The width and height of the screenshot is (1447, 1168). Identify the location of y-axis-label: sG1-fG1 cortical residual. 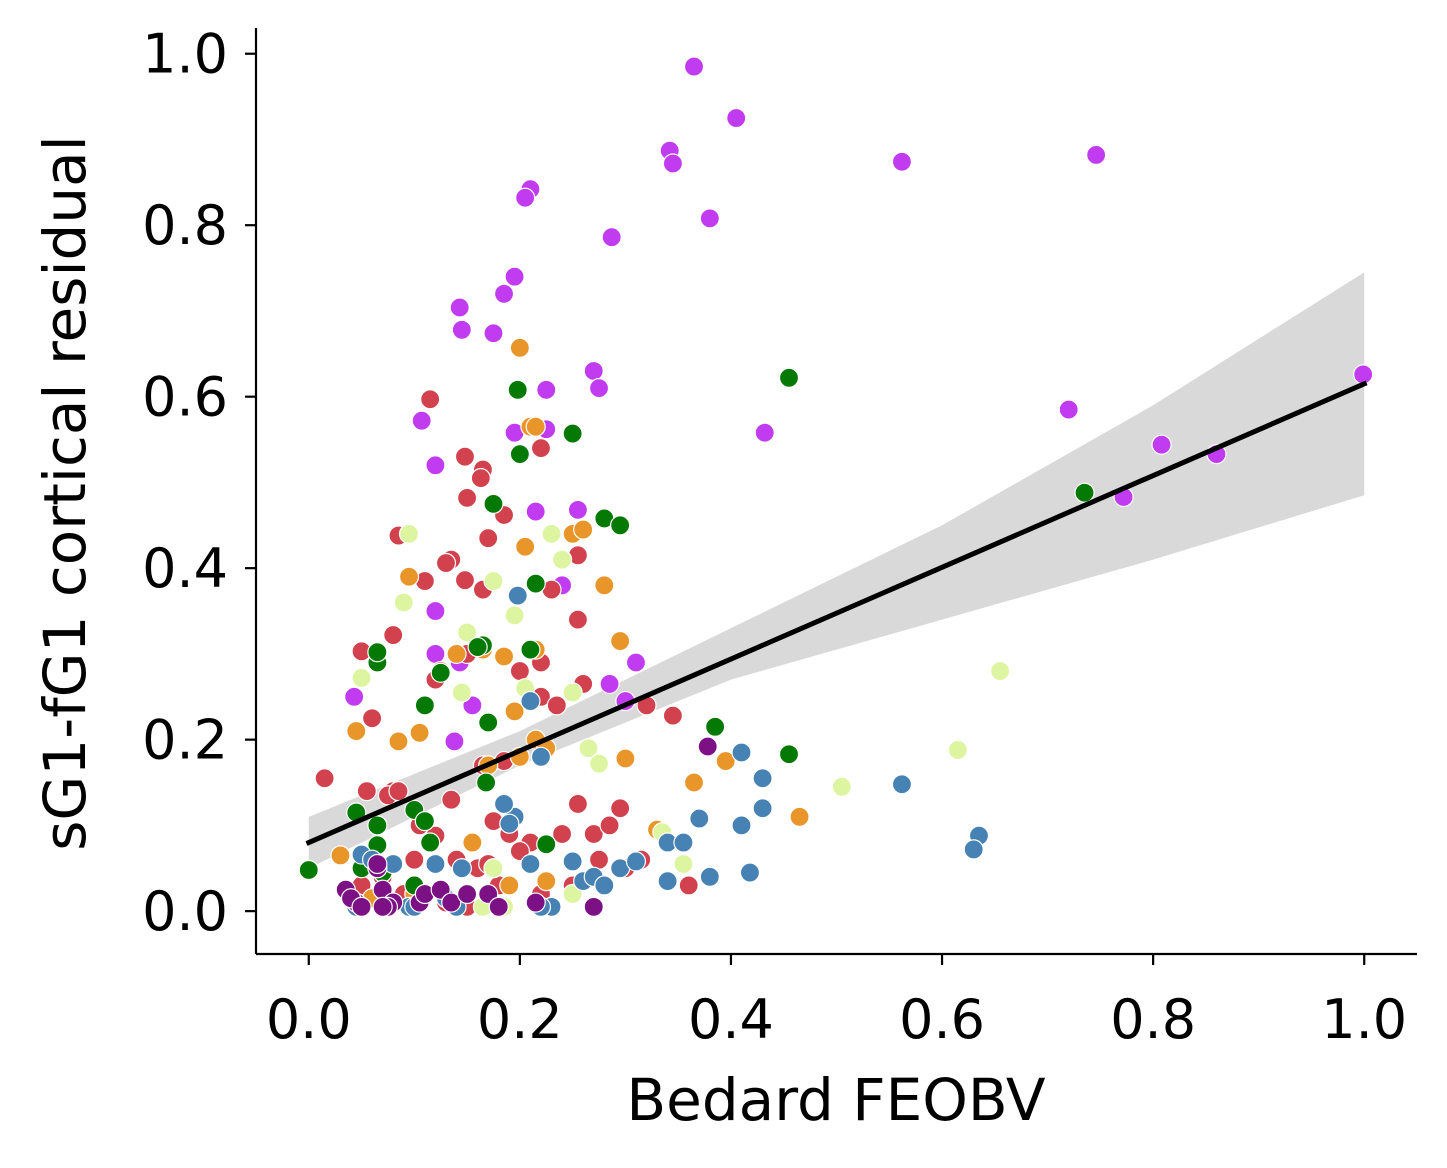
(65, 493).